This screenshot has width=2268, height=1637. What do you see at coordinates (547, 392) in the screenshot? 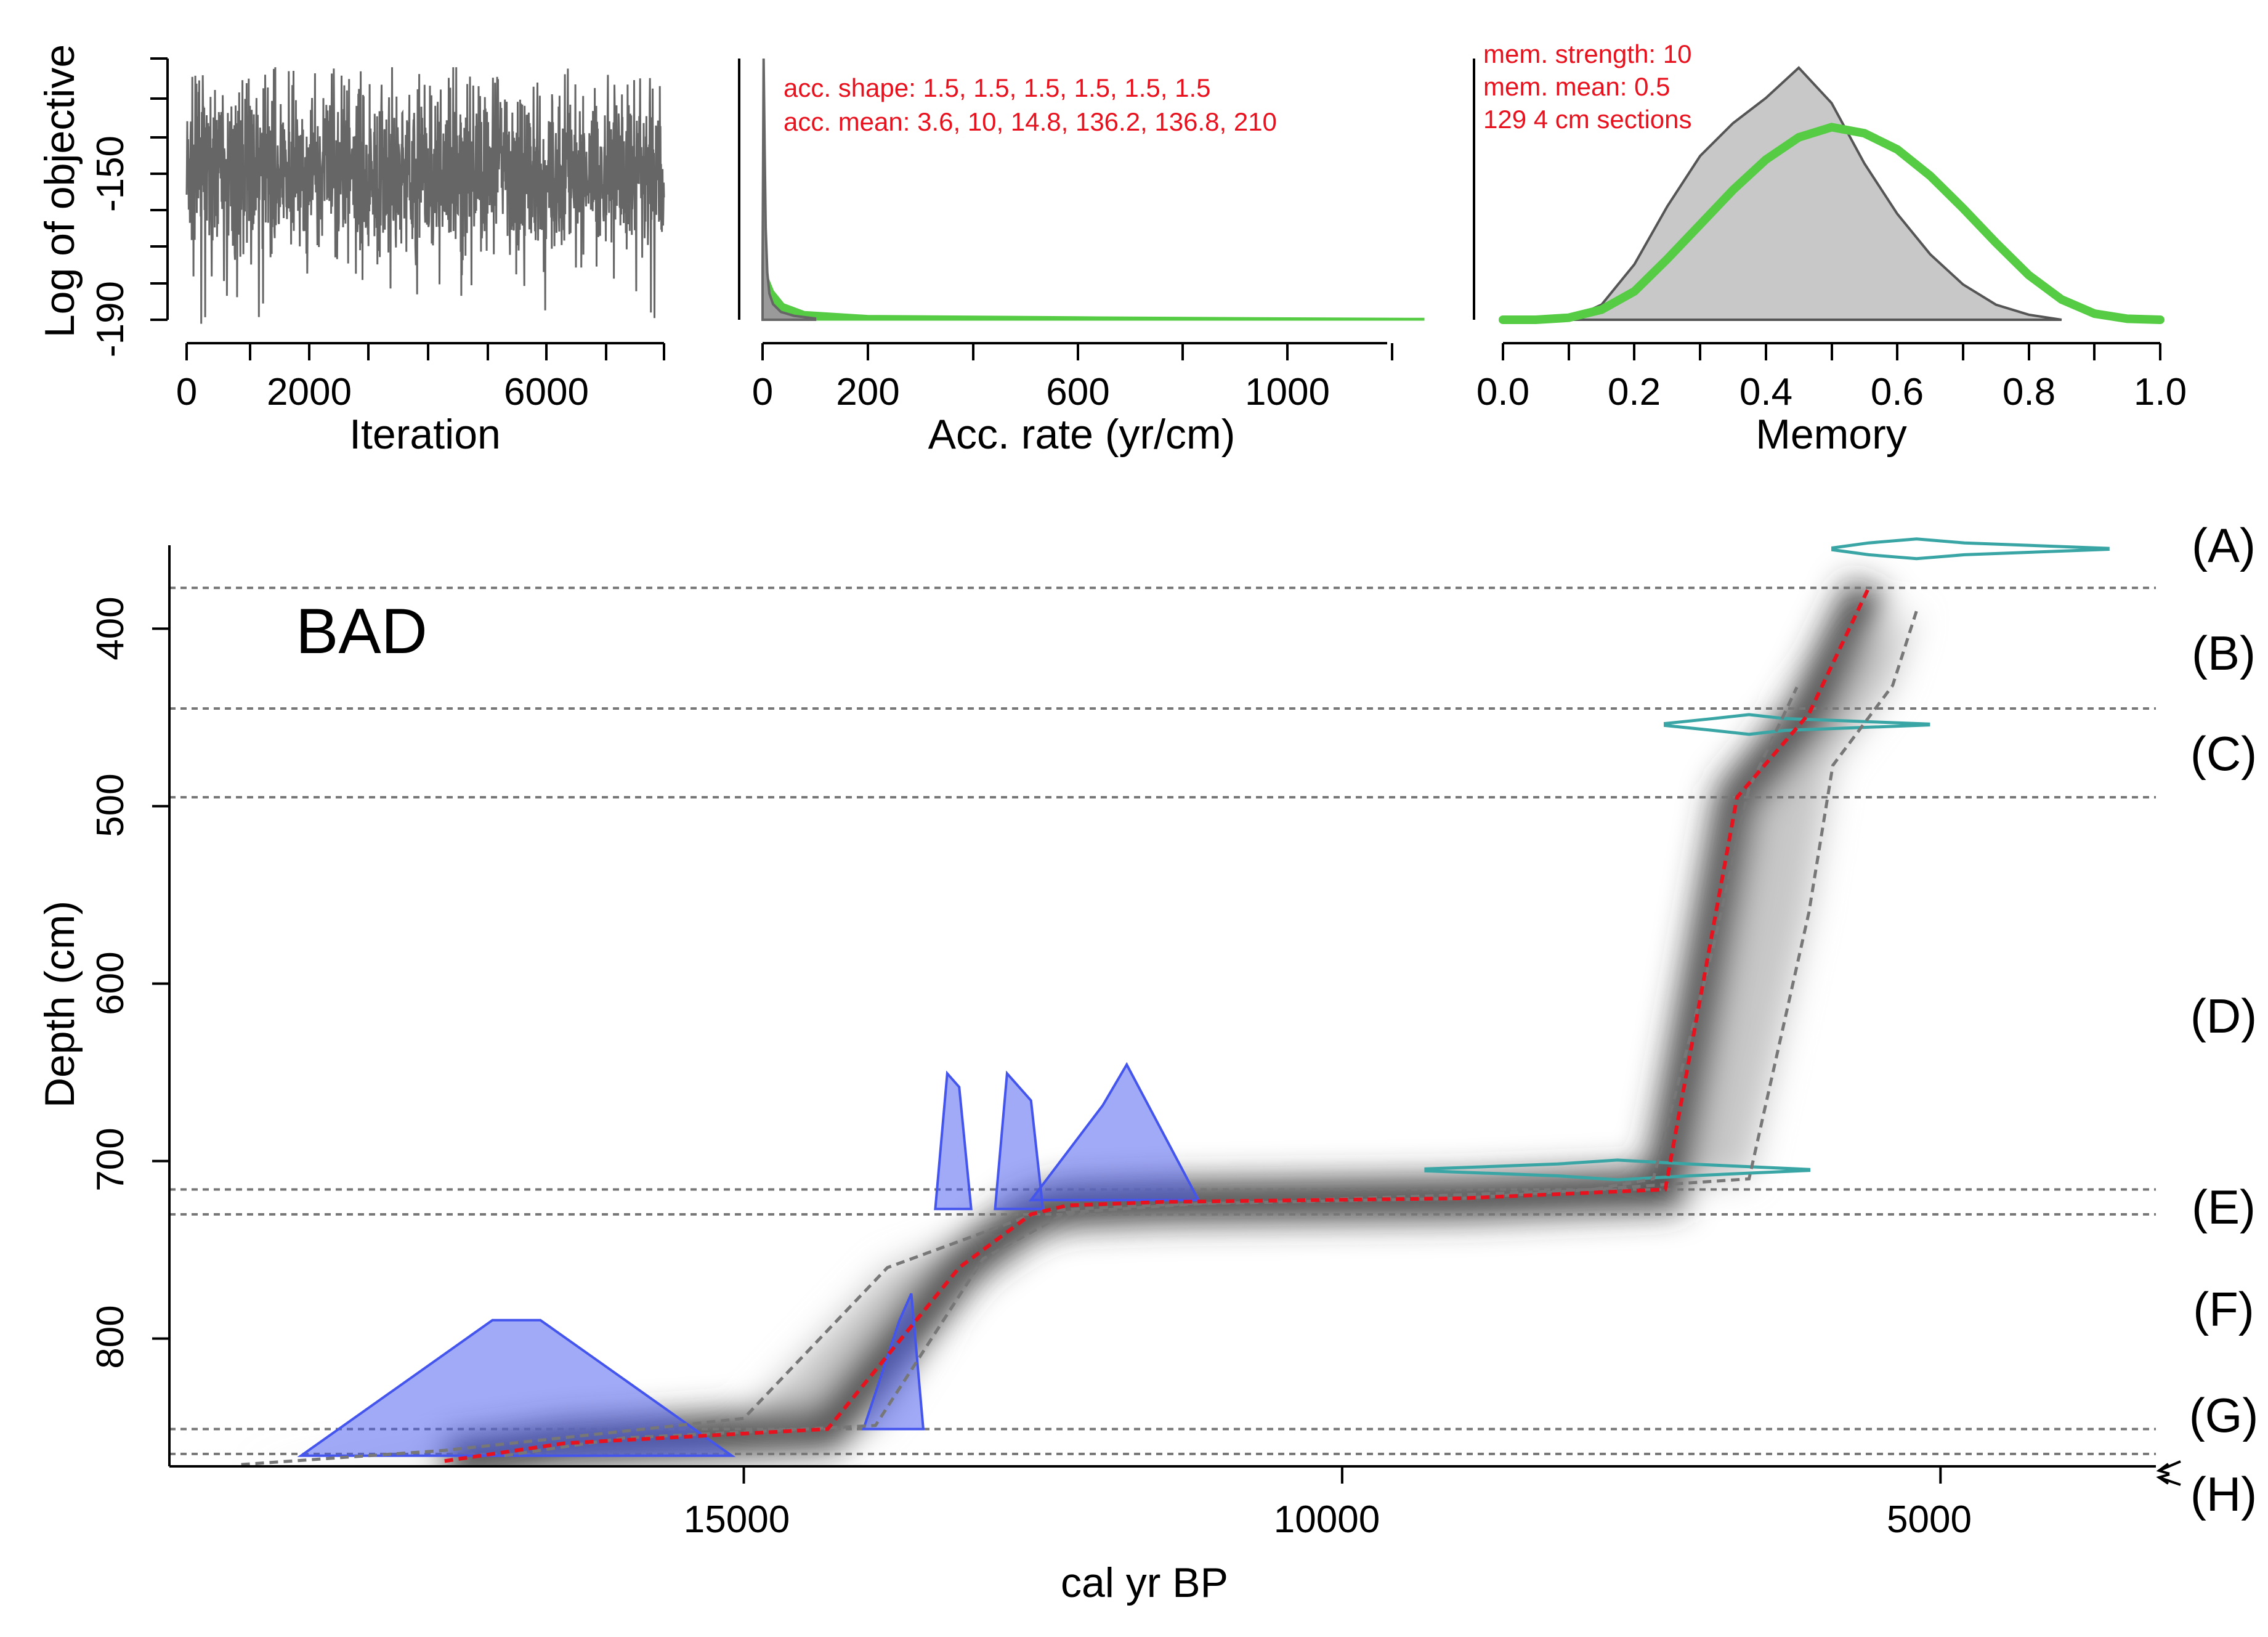
I see `p1-xtick-label: 6000` at bounding box center [547, 392].